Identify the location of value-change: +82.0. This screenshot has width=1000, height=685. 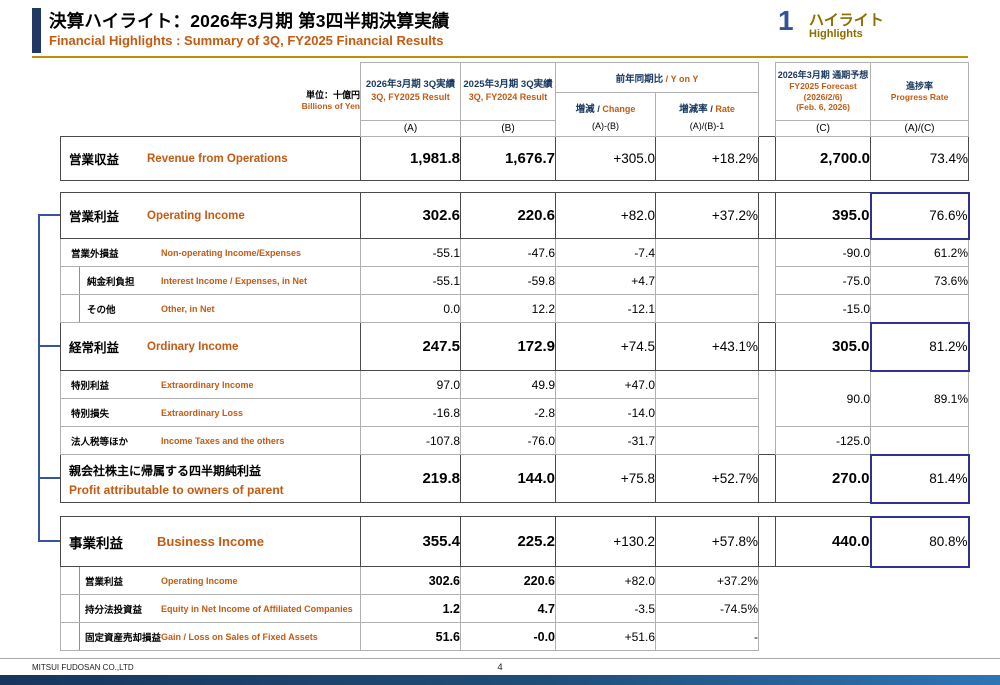
(605, 215).